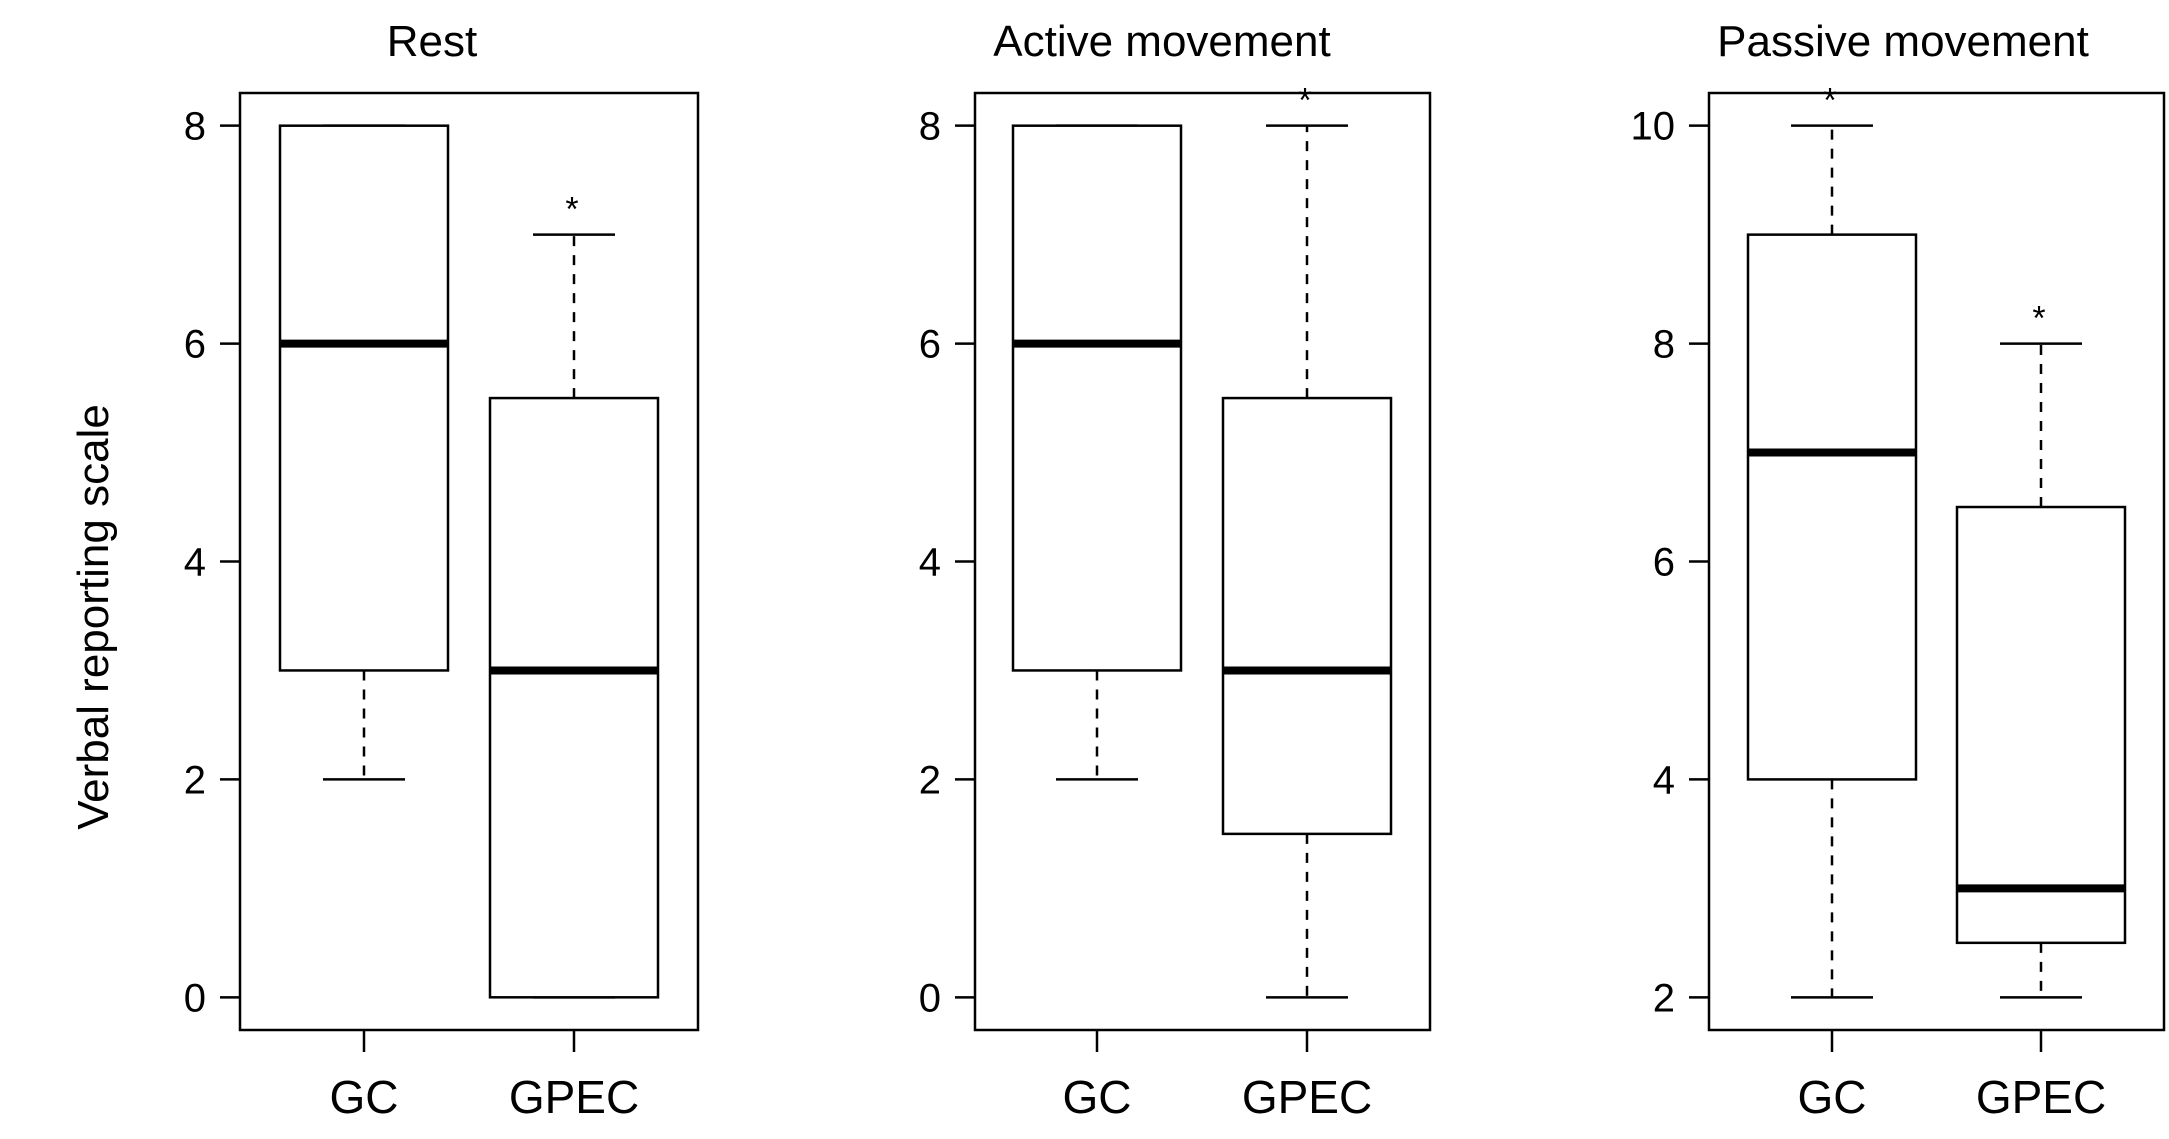 The height and width of the screenshot is (1139, 2169). I want to click on y-axis-label: Verbal reporting scale, so click(93, 617).